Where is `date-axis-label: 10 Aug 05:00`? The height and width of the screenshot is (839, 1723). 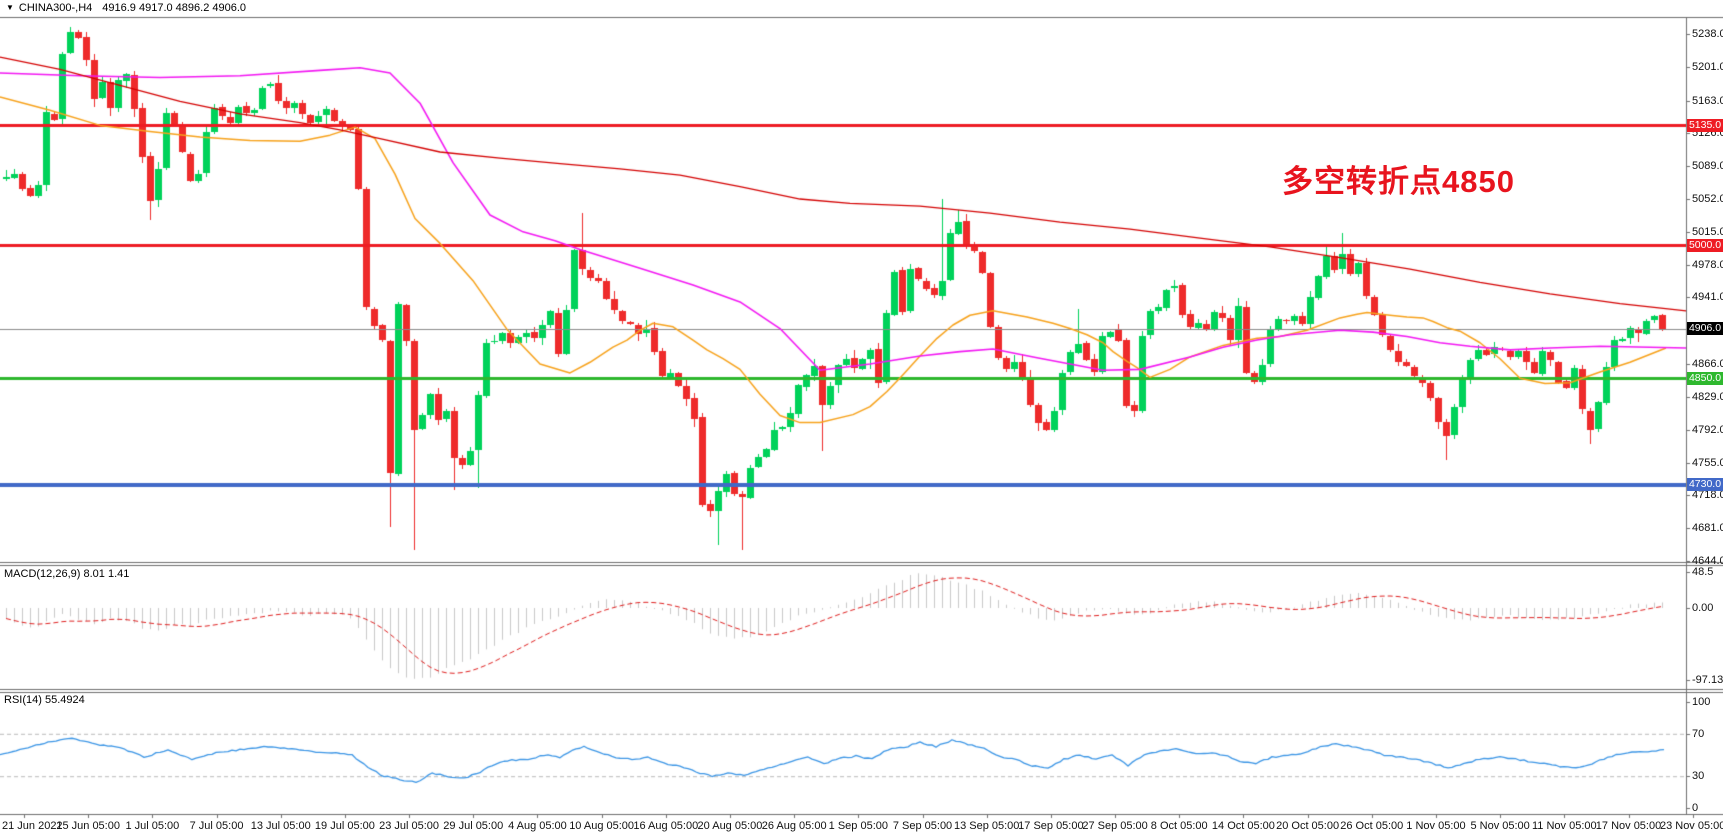 date-axis-label: 10 Aug 05:00 is located at coordinates (602, 826).